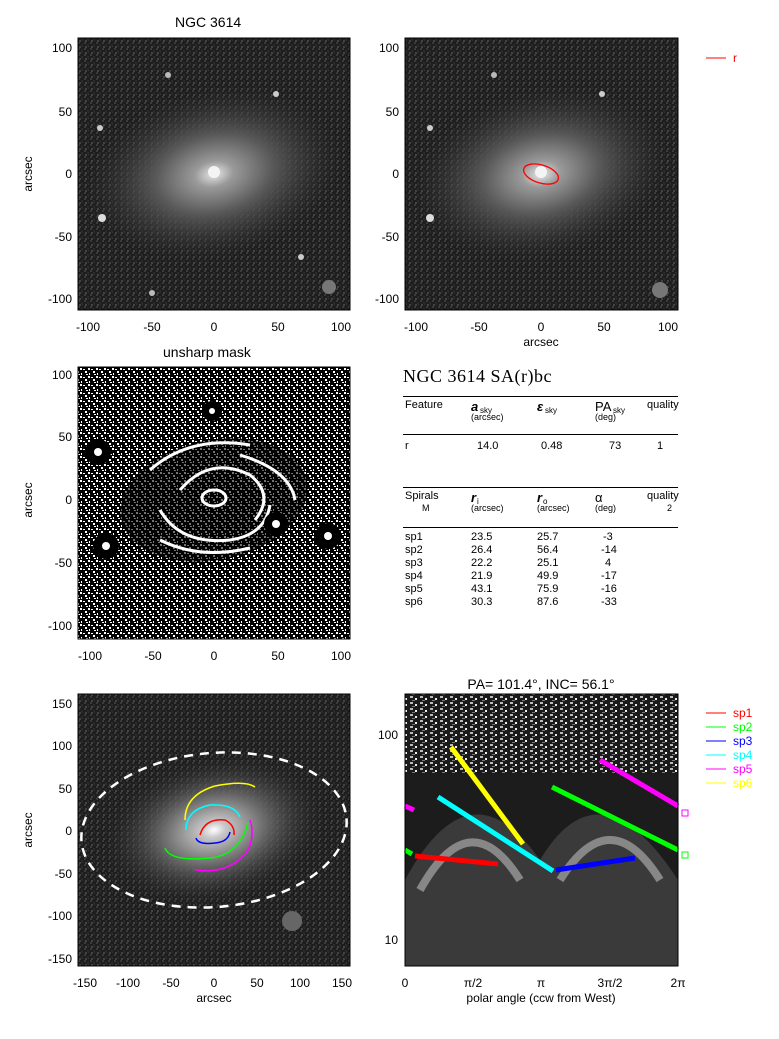 This screenshot has width=779, height=1039. I want to click on x-tick: 100, so click(341, 327).